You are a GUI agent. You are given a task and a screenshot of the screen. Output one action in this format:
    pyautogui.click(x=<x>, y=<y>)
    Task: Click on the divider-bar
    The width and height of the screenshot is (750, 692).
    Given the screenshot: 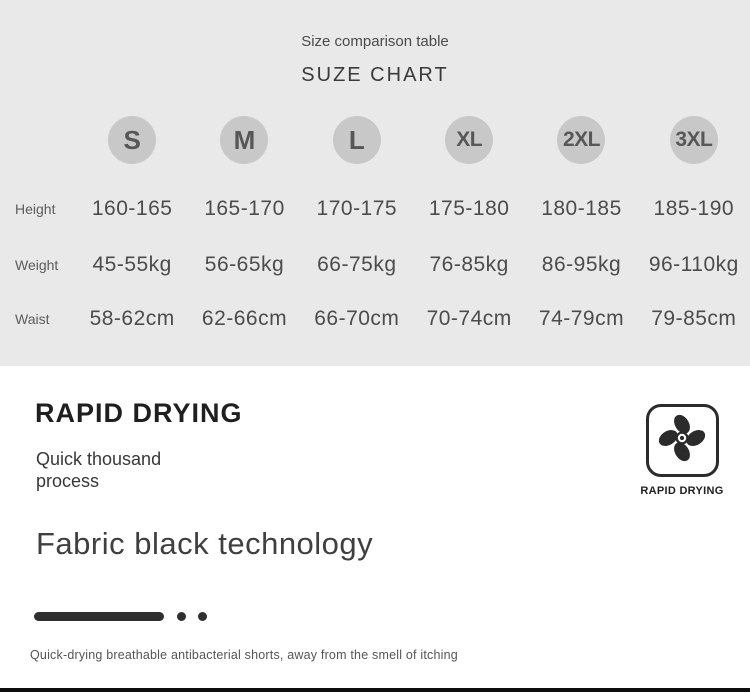 What is the action you would take?
    pyautogui.click(x=99, y=616)
    